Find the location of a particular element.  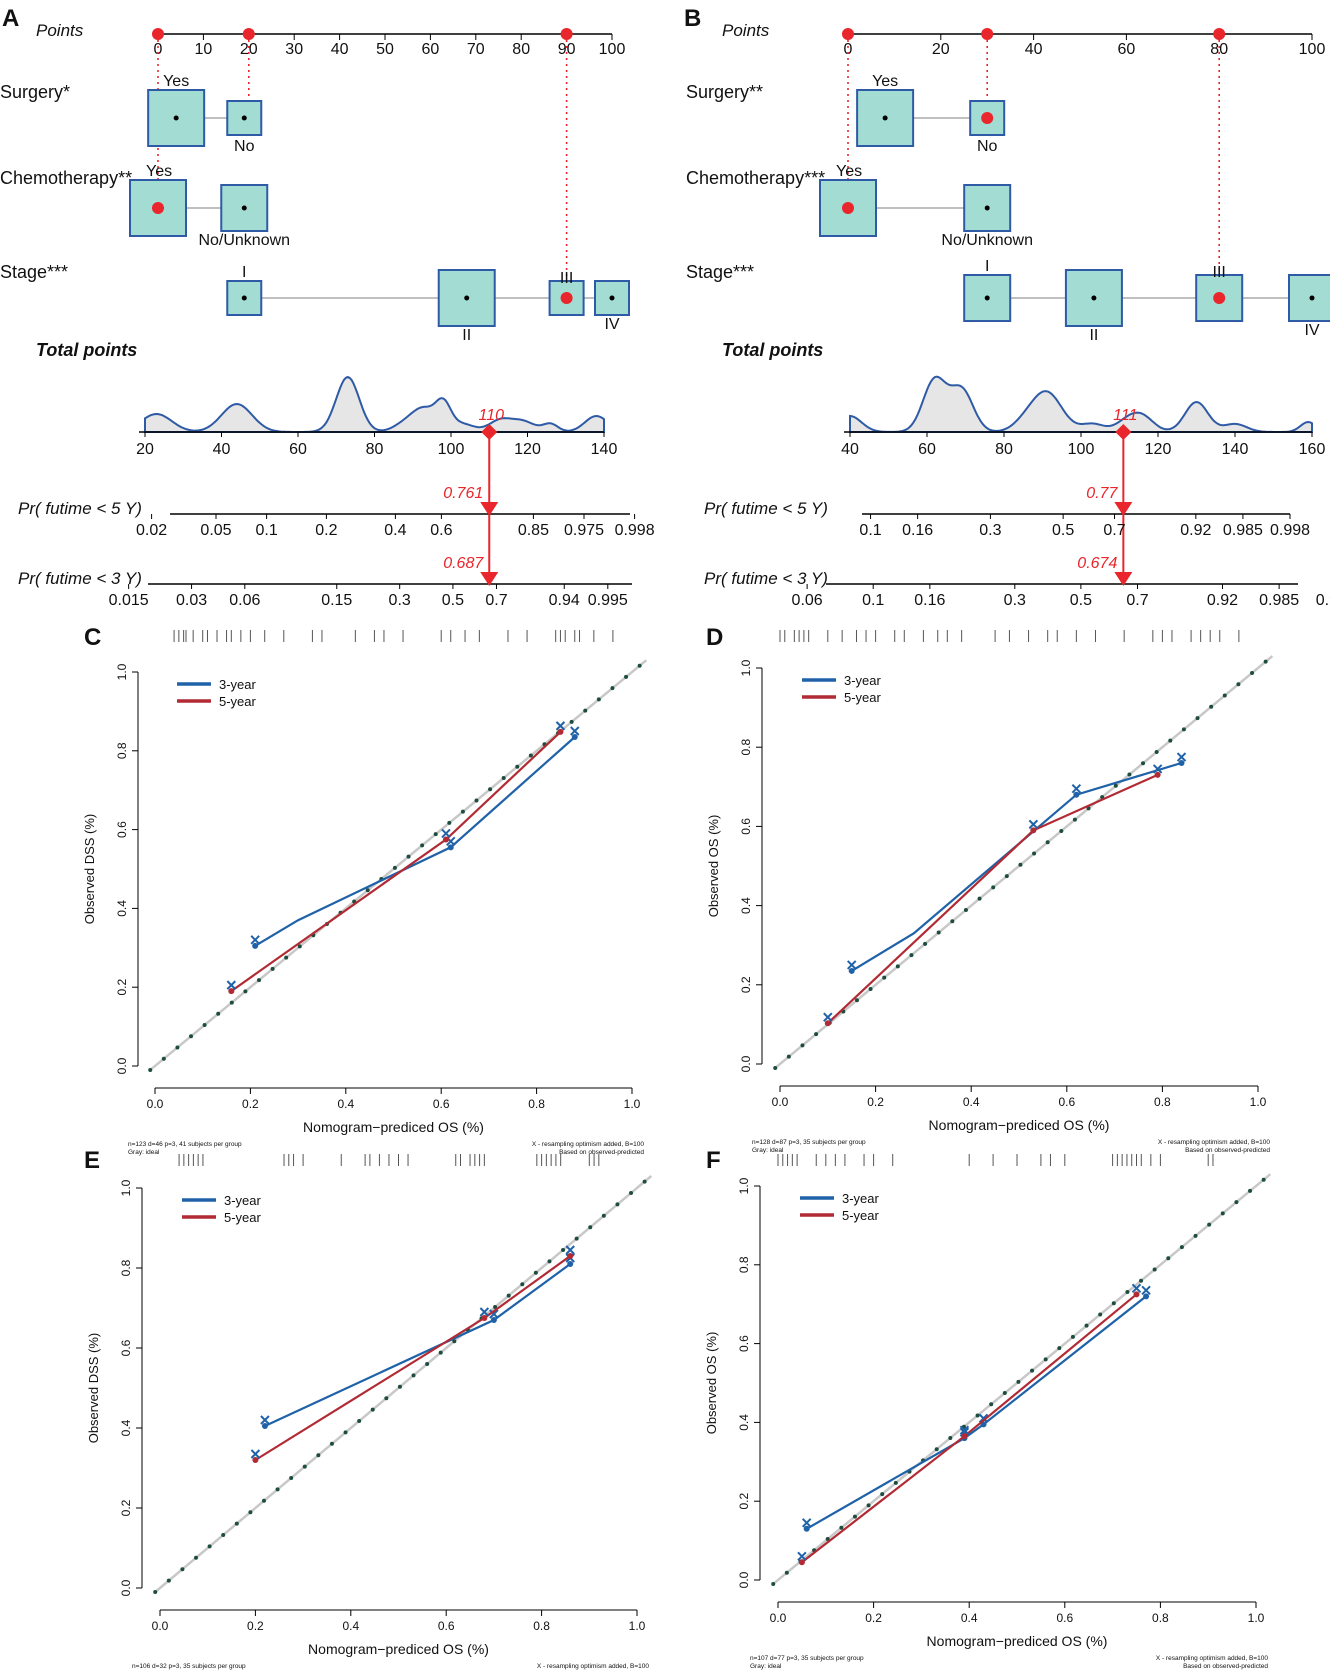

y-tick-label: 1.0 is located at coordinates (744, 1185).